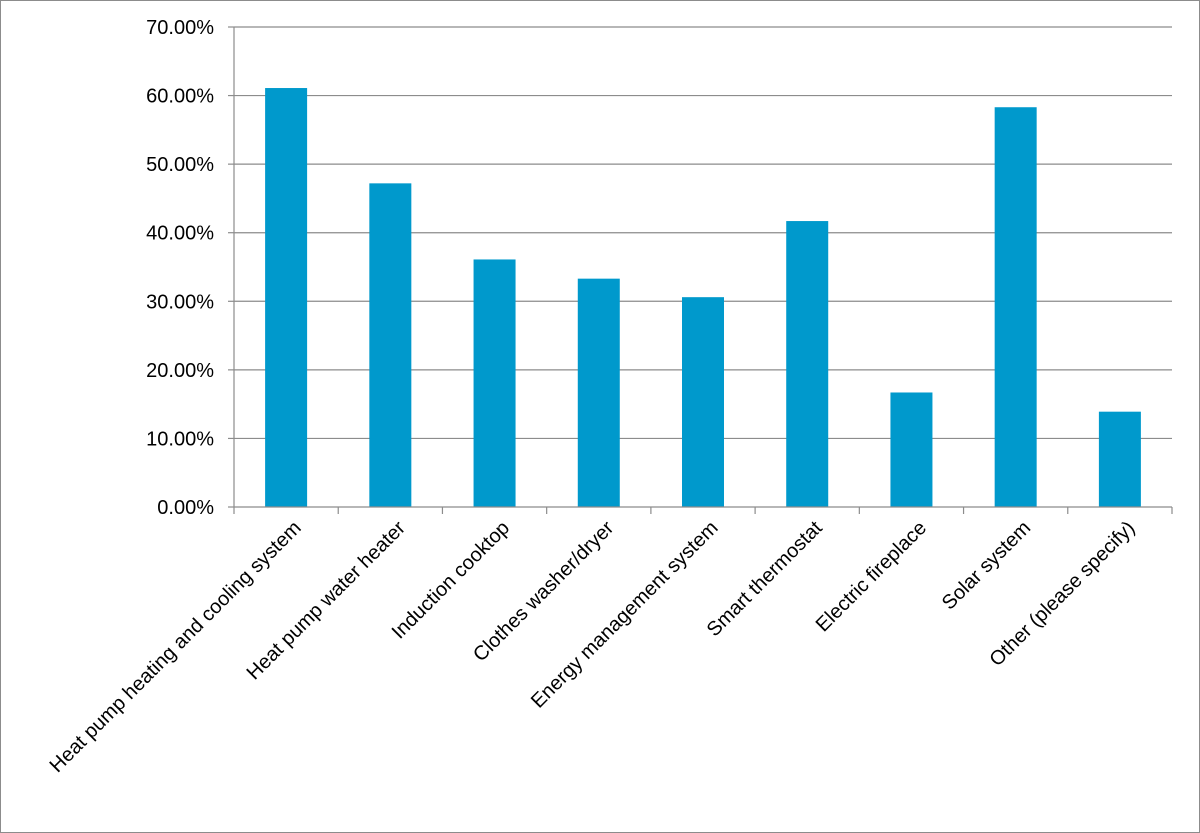 The image size is (1200, 833). Describe the element at coordinates (185, 508) in the screenshot. I see `y-tick-label: 0.00%` at that location.